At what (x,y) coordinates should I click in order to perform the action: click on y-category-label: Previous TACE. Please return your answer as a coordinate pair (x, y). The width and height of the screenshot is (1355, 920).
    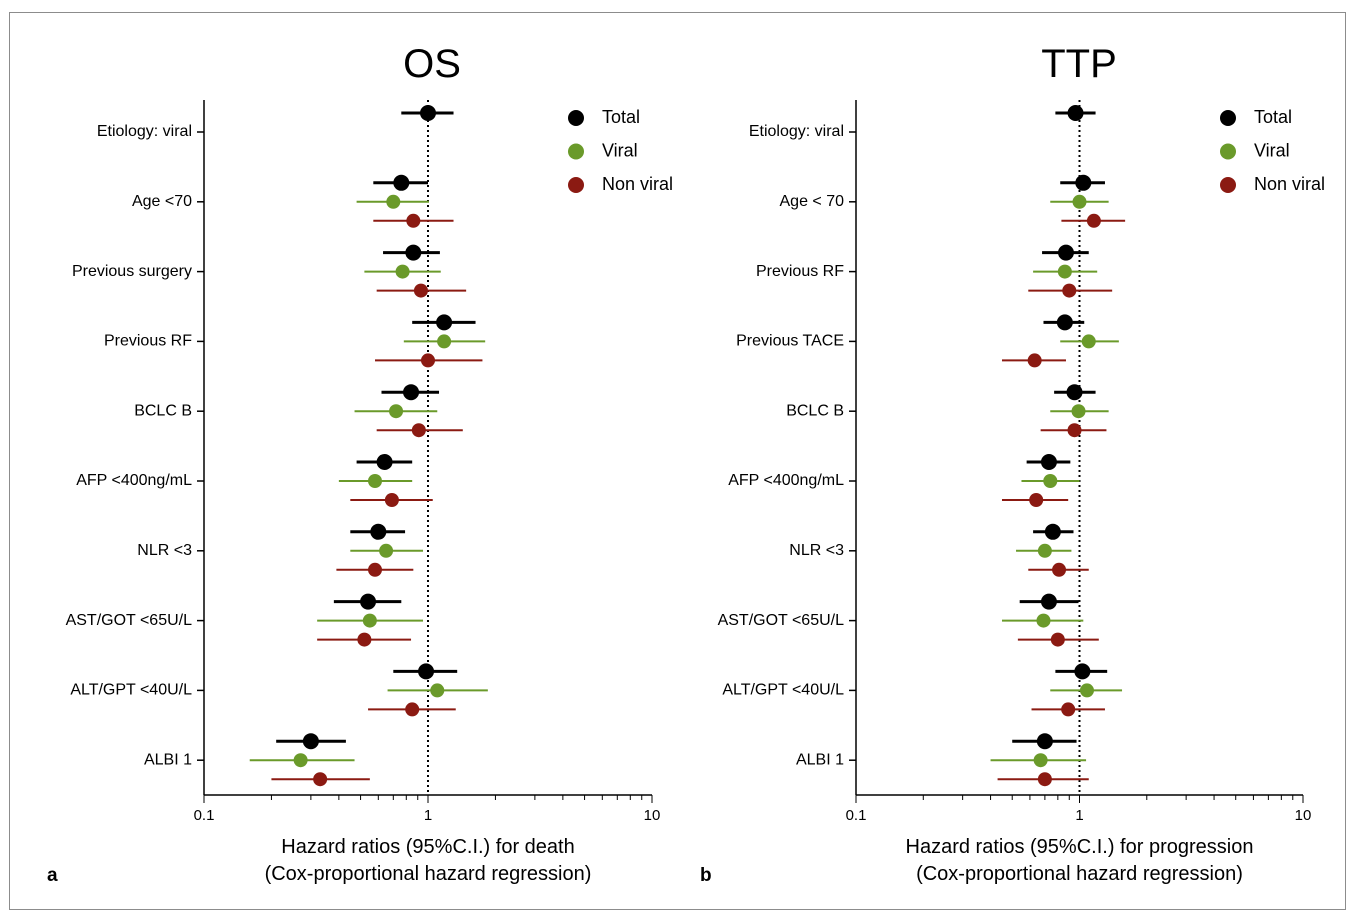
    Looking at the image, I should click on (790, 341).